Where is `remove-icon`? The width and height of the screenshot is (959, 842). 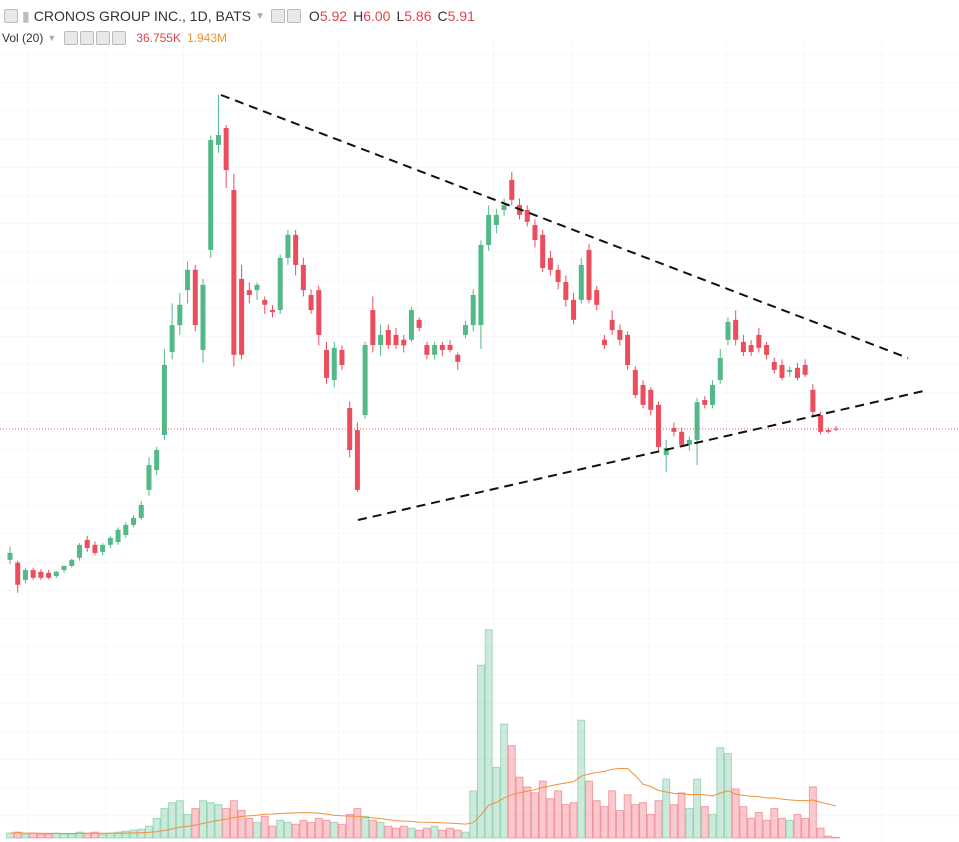 remove-icon is located at coordinates (119, 38).